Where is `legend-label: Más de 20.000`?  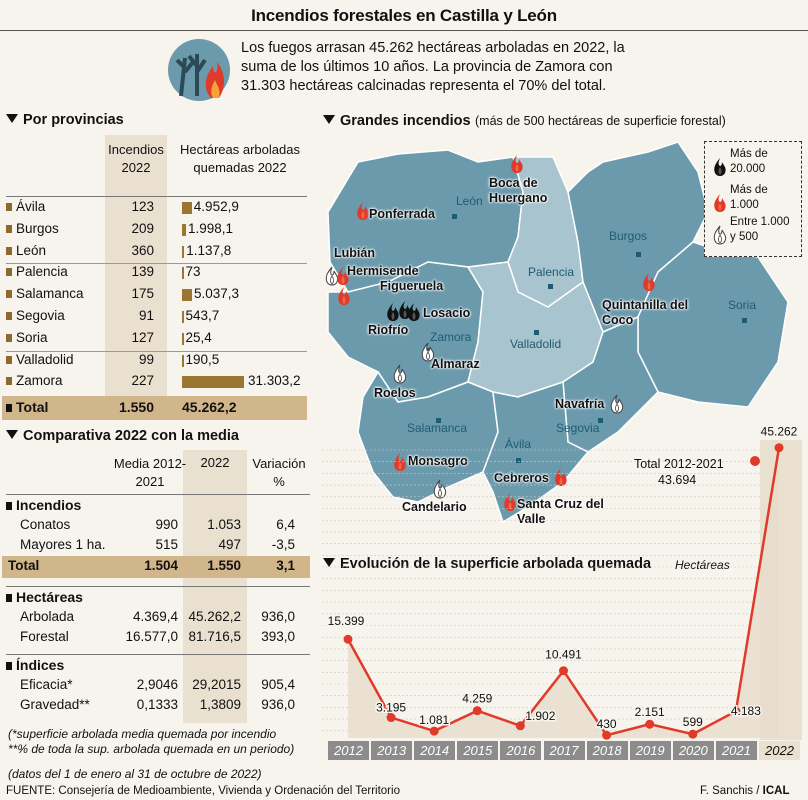
legend-label: Más de 20.000 is located at coordinates (749, 161).